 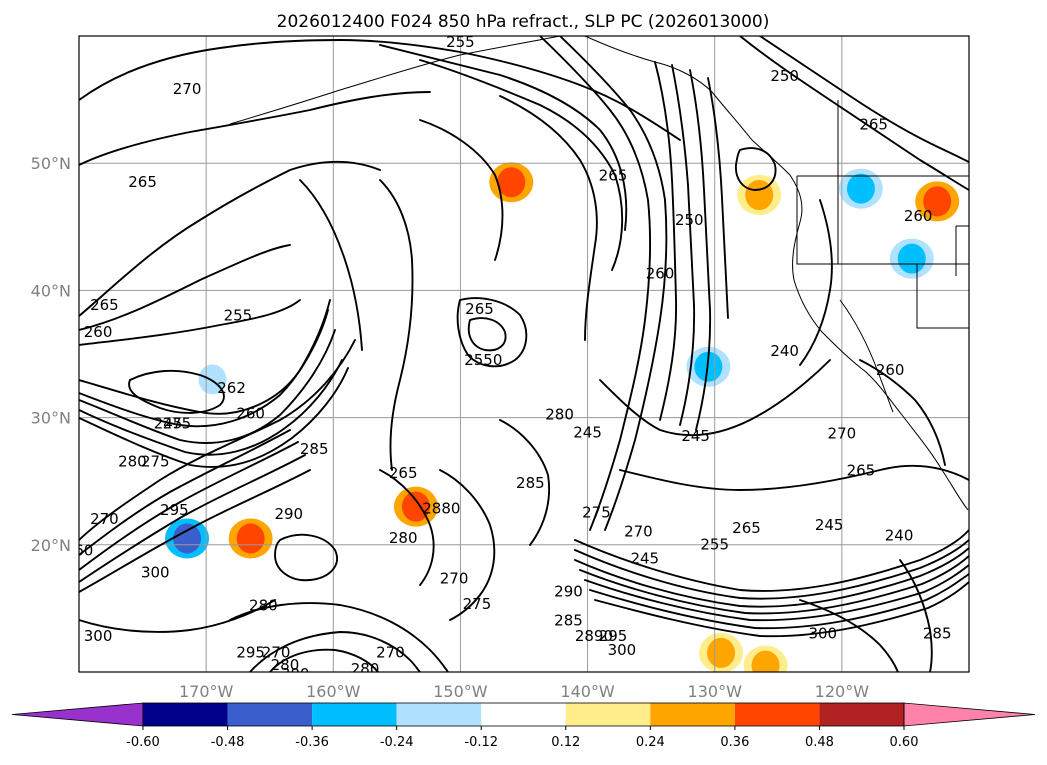 What do you see at coordinates (734, 742) in the screenshot?
I see `colorbar-tick-label: 0.36` at bounding box center [734, 742].